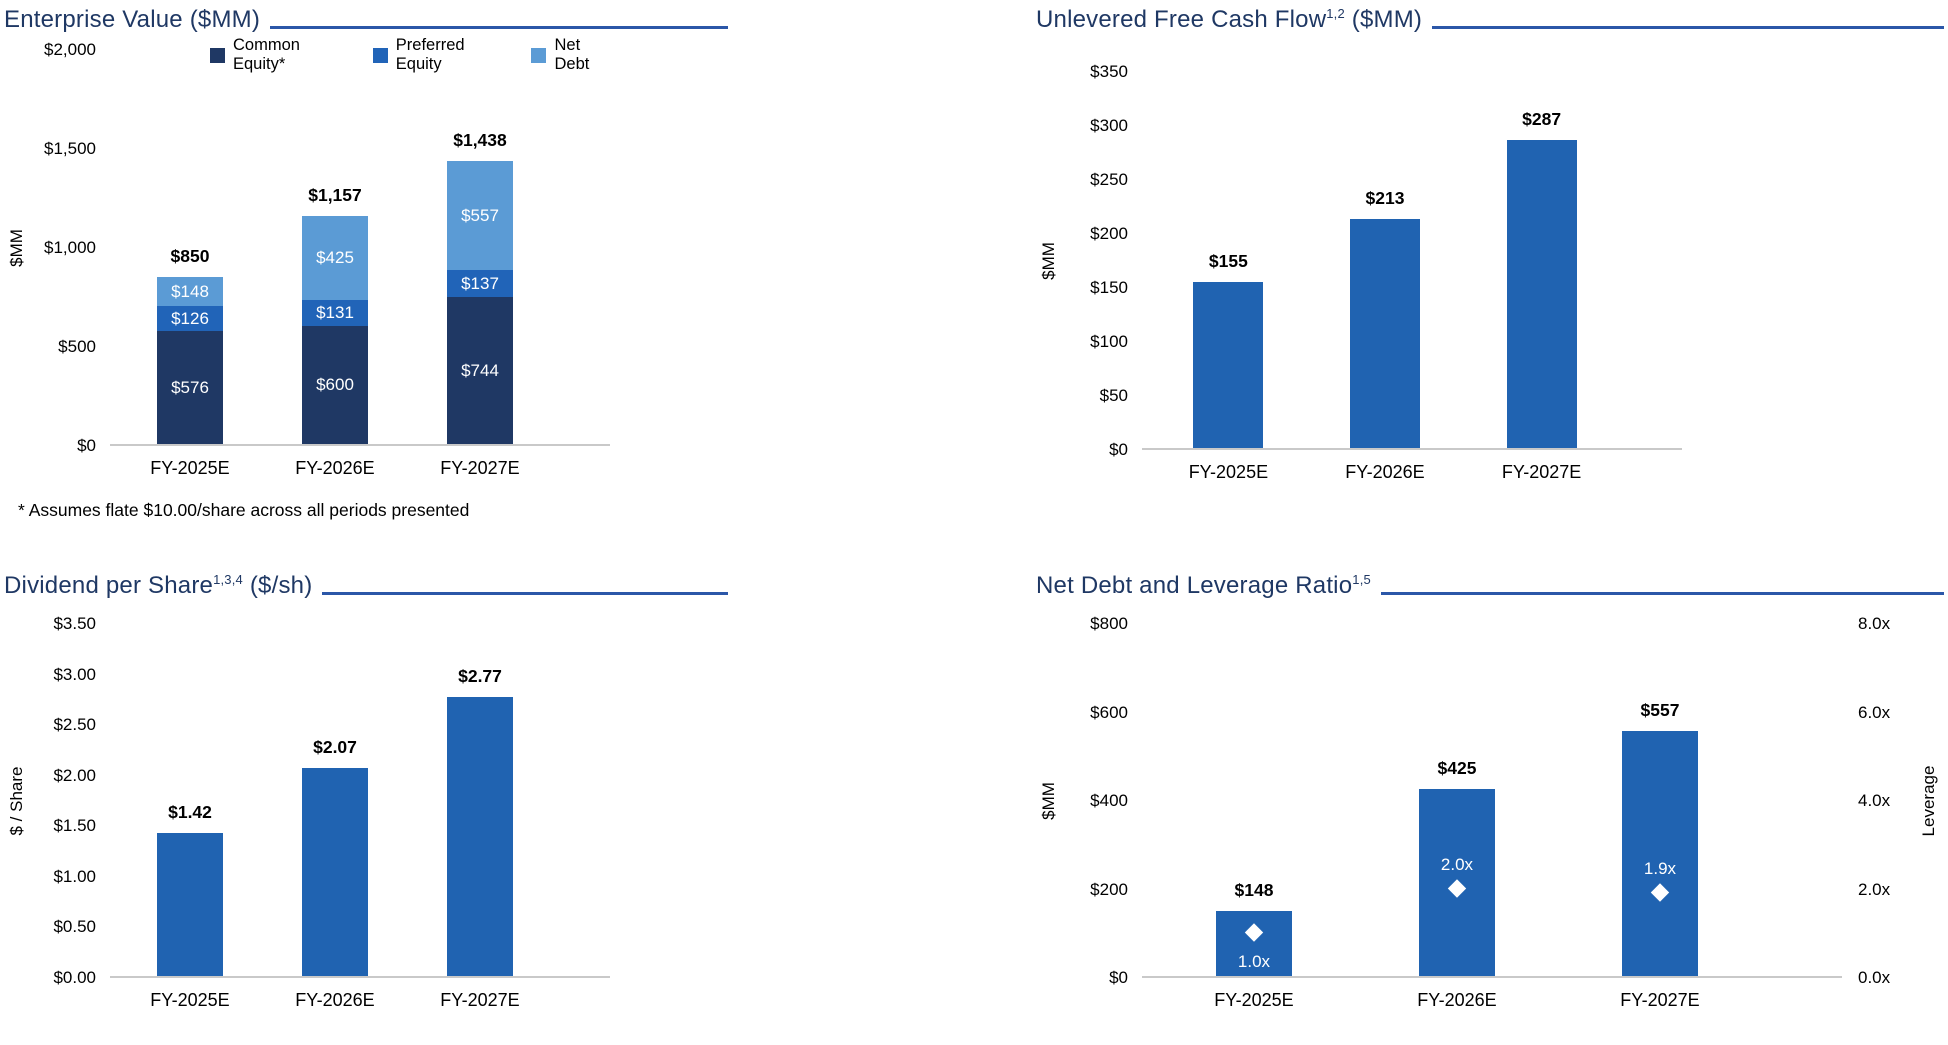 Image resolution: width=1948 pixels, height=1045 pixels. Describe the element at coordinates (366, 586) in the screenshot. I see `chart-title-row: Dividend per Share1,3,4 ($/sh)` at that location.